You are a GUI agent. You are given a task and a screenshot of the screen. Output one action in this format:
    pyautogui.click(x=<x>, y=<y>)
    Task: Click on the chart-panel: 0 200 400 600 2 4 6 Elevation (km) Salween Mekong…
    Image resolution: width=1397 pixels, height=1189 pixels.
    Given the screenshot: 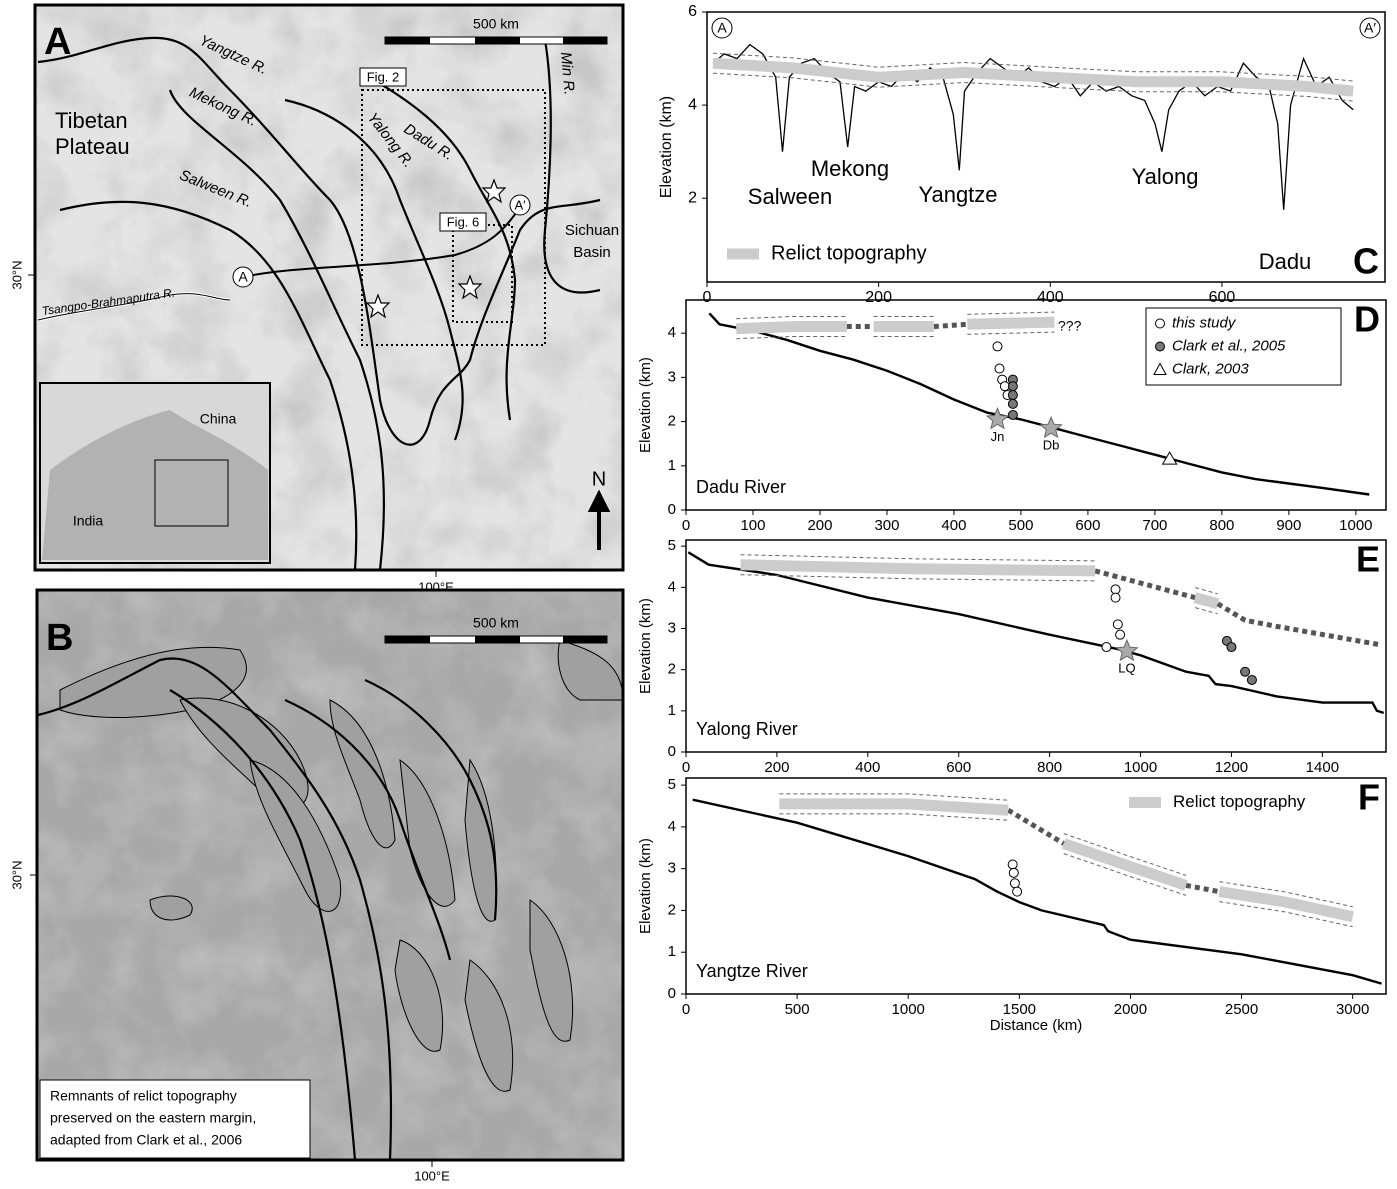 What is the action you would take?
    pyautogui.click(x=1022, y=154)
    